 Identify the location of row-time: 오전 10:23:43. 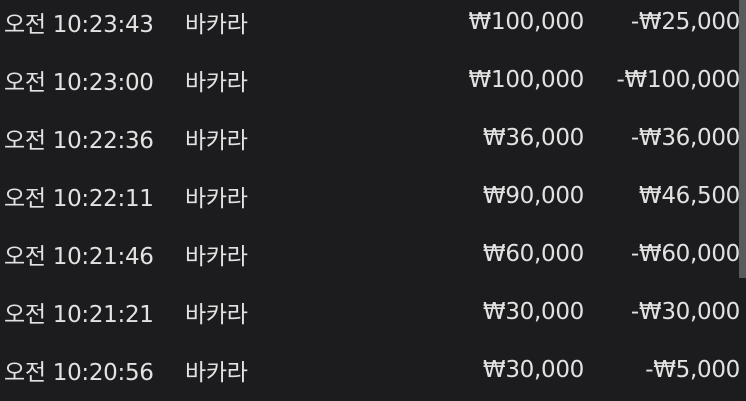
(79, 25).